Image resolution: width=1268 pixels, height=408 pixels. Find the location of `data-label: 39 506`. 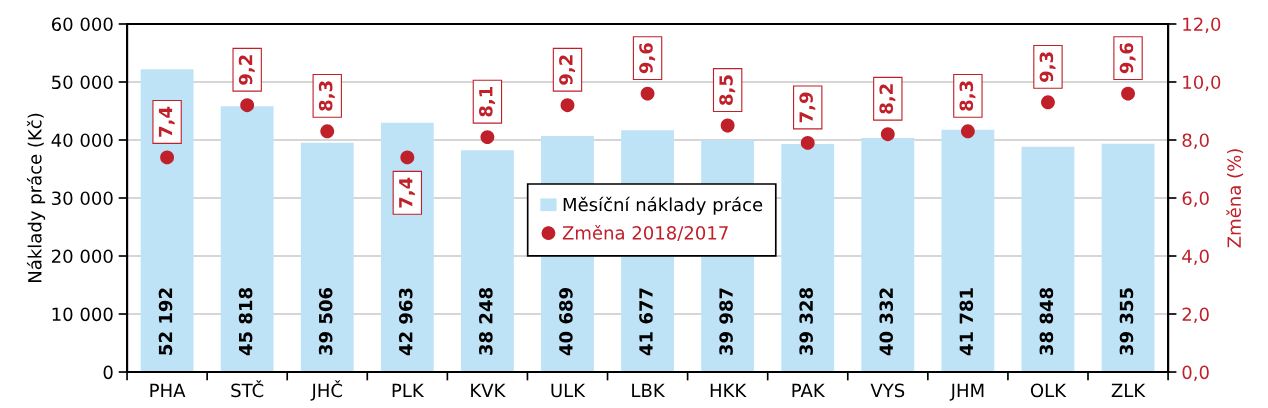

data-label: 39 506 is located at coordinates (325, 321).